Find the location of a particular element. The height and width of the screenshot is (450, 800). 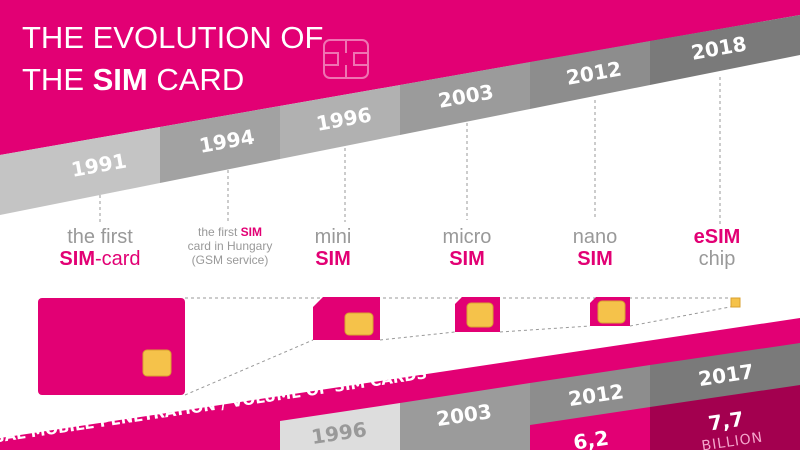

title-line: THE SIM CARD is located at coordinates (133, 79).